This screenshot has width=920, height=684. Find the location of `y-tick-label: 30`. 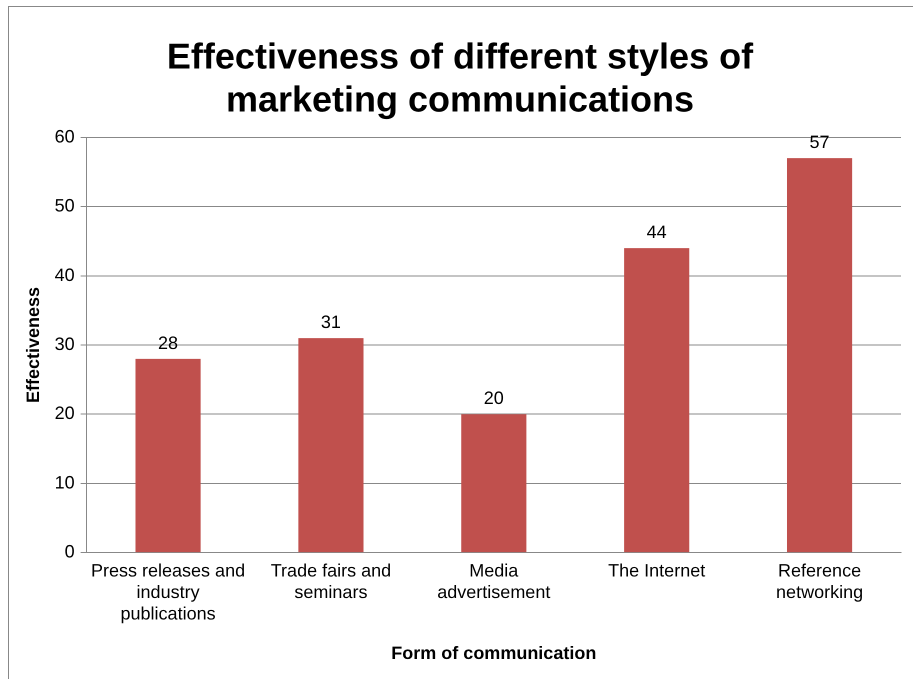

y-tick-label: 30 is located at coordinates (64, 344).